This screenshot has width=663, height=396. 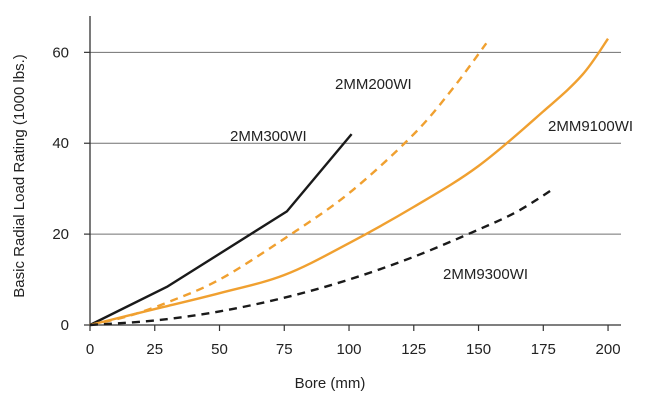 I want to click on x-tick-label-100: 100, so click(x=349, y=349).